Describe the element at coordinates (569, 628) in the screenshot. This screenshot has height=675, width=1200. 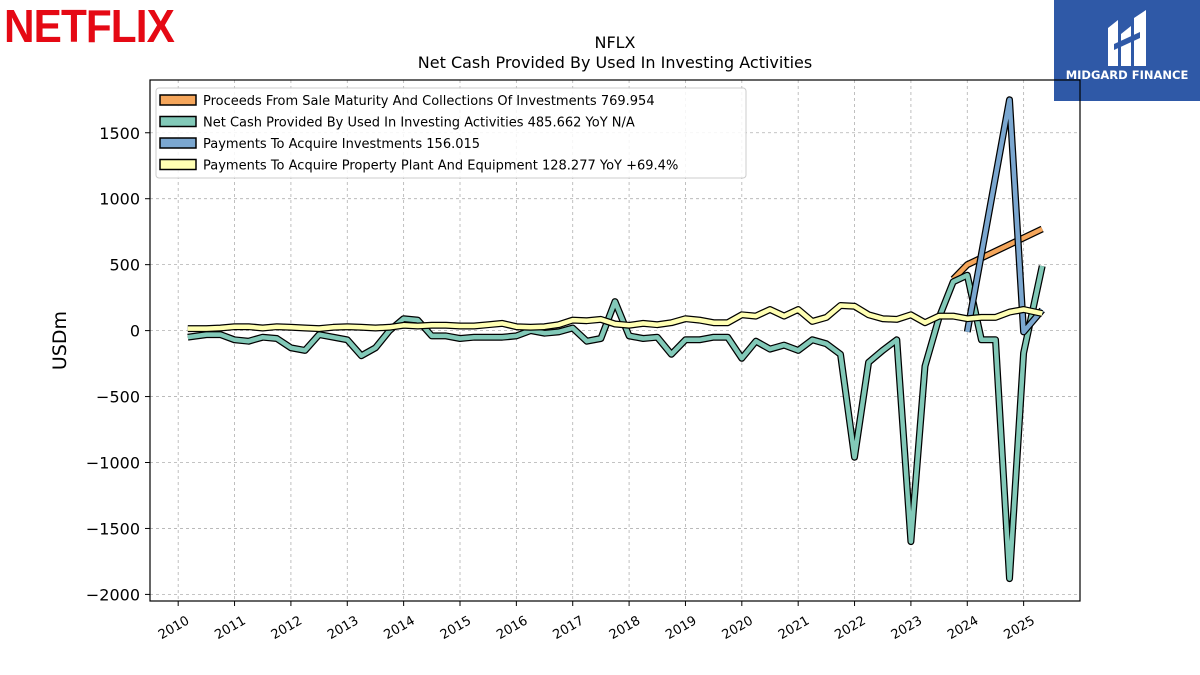
I see `x-tick-label: 2017` at that location.